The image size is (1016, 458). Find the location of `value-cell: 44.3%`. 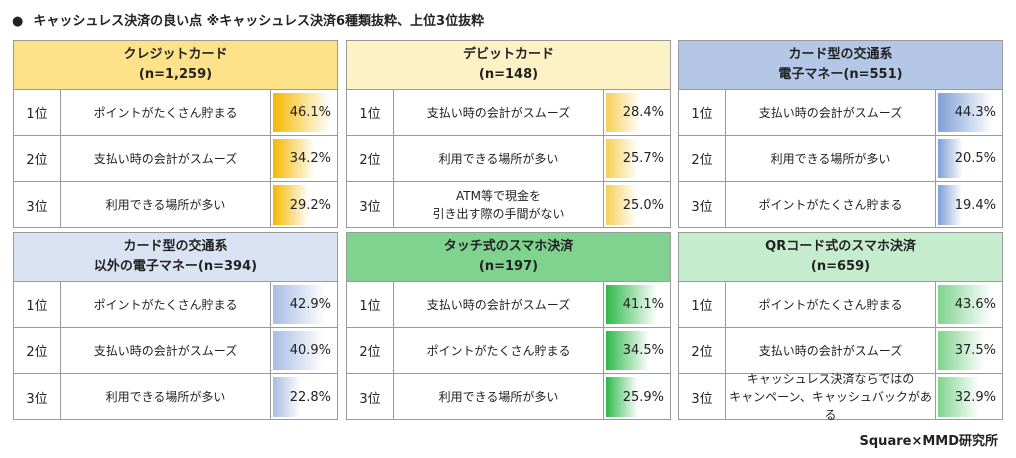

value-cell: 44.3% is located at coordinates (969, 112).